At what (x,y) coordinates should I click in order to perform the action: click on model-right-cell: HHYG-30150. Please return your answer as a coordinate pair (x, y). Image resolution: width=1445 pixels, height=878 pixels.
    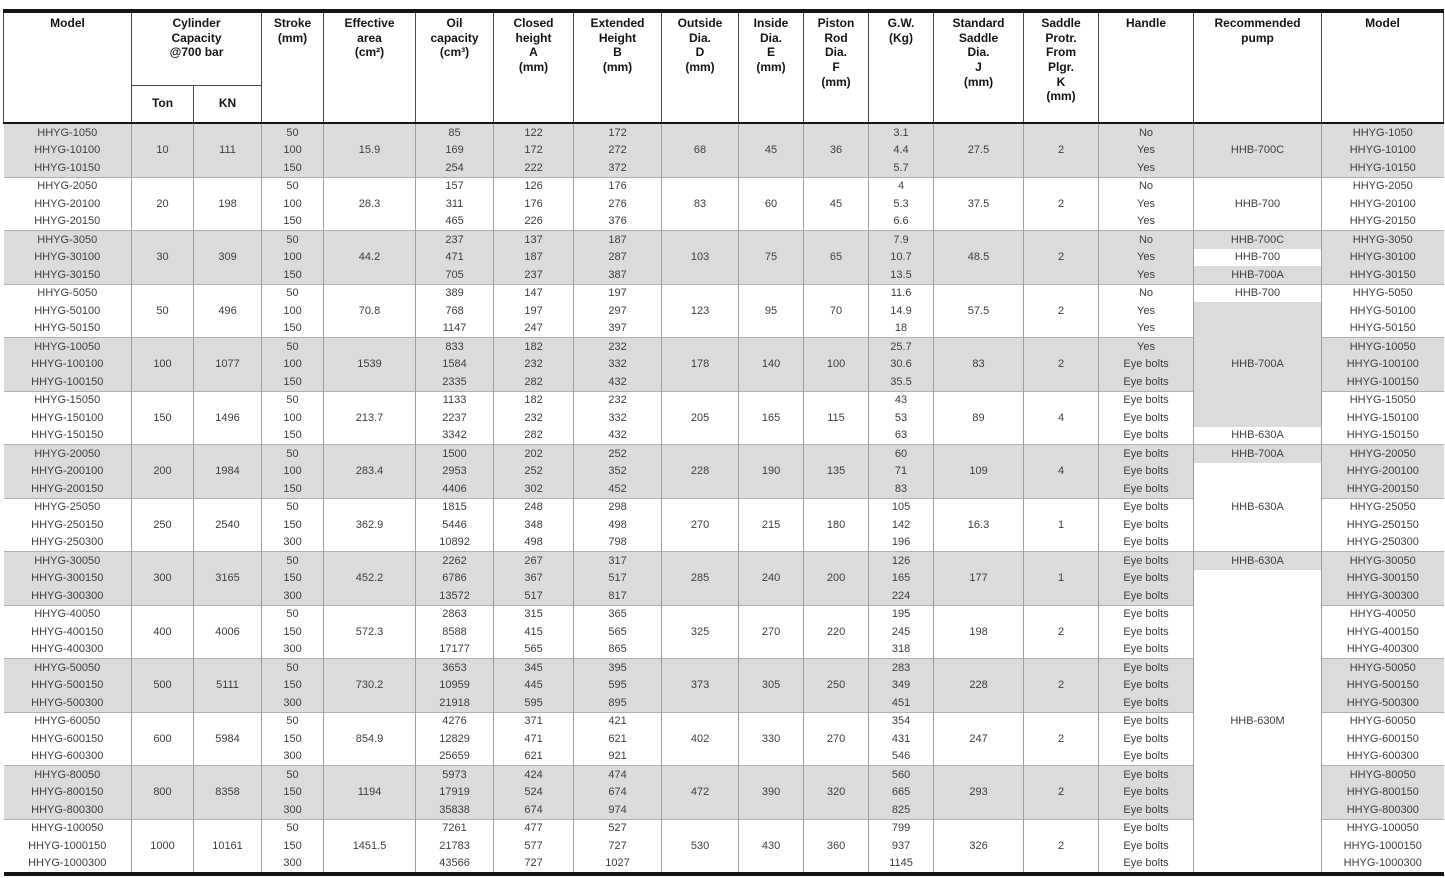
    Looking at the image, I should click on (1382, 275).